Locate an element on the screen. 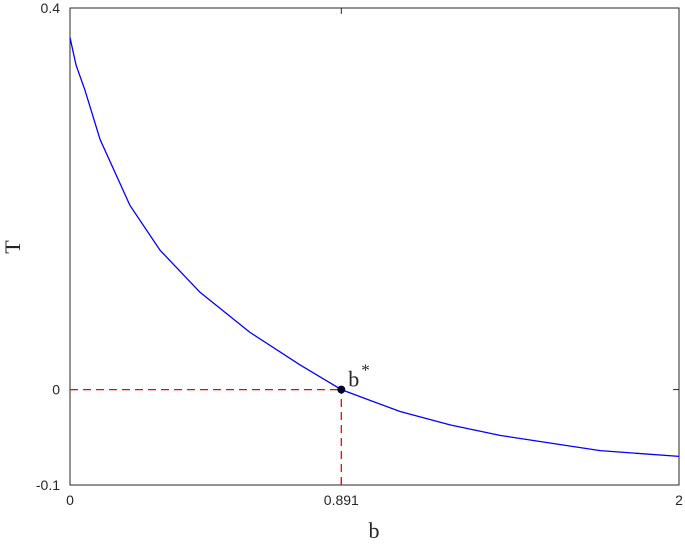 This screenshot has width=685, height=547. highlight-label: b is located at coordinates (353, 379).